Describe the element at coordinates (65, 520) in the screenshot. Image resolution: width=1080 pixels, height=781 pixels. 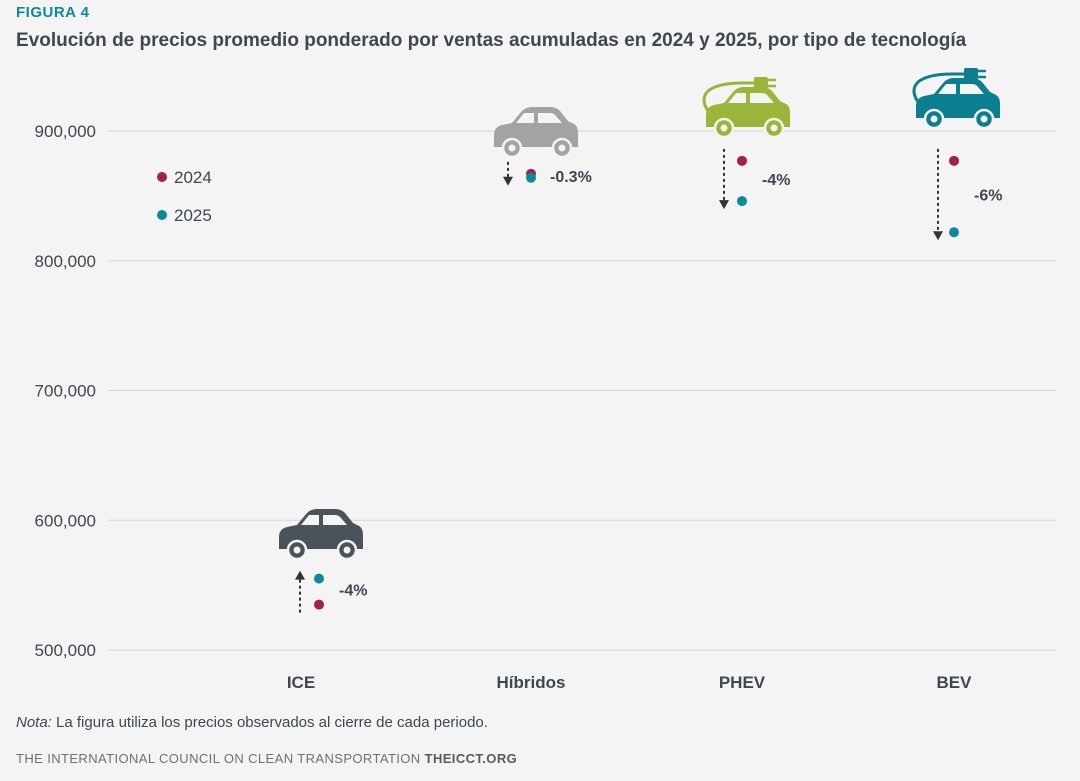
I see `y-tick-label: 600,000` at that location.